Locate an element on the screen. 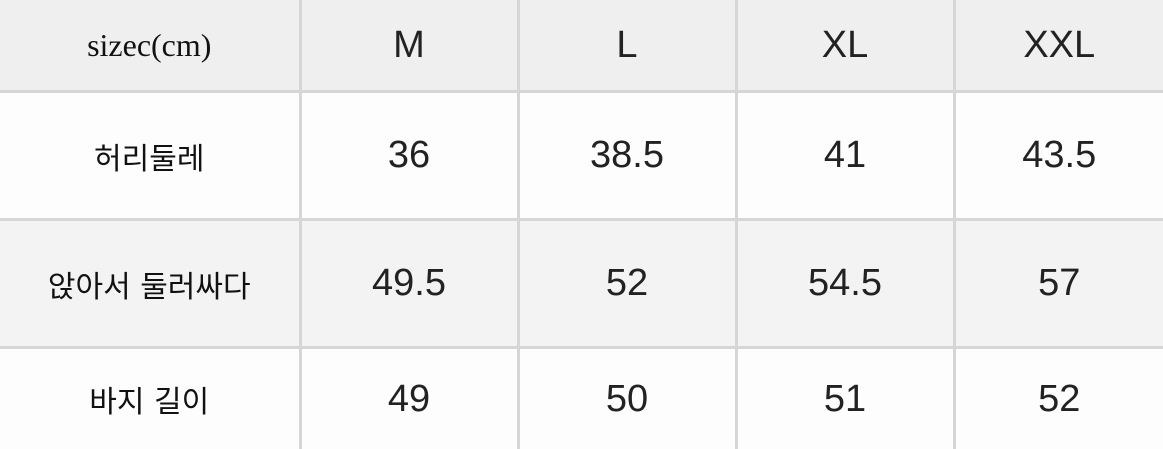 The image size is (1163, 449). table-cell: 49.5 is located at coordinates (409, 284).